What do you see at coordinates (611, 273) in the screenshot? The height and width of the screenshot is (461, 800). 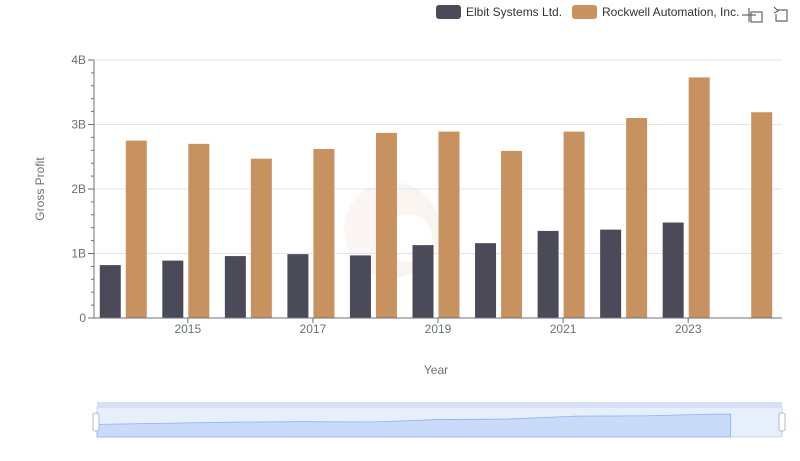 I see `bar-elbit-2022` at bounding box center [611, 273].